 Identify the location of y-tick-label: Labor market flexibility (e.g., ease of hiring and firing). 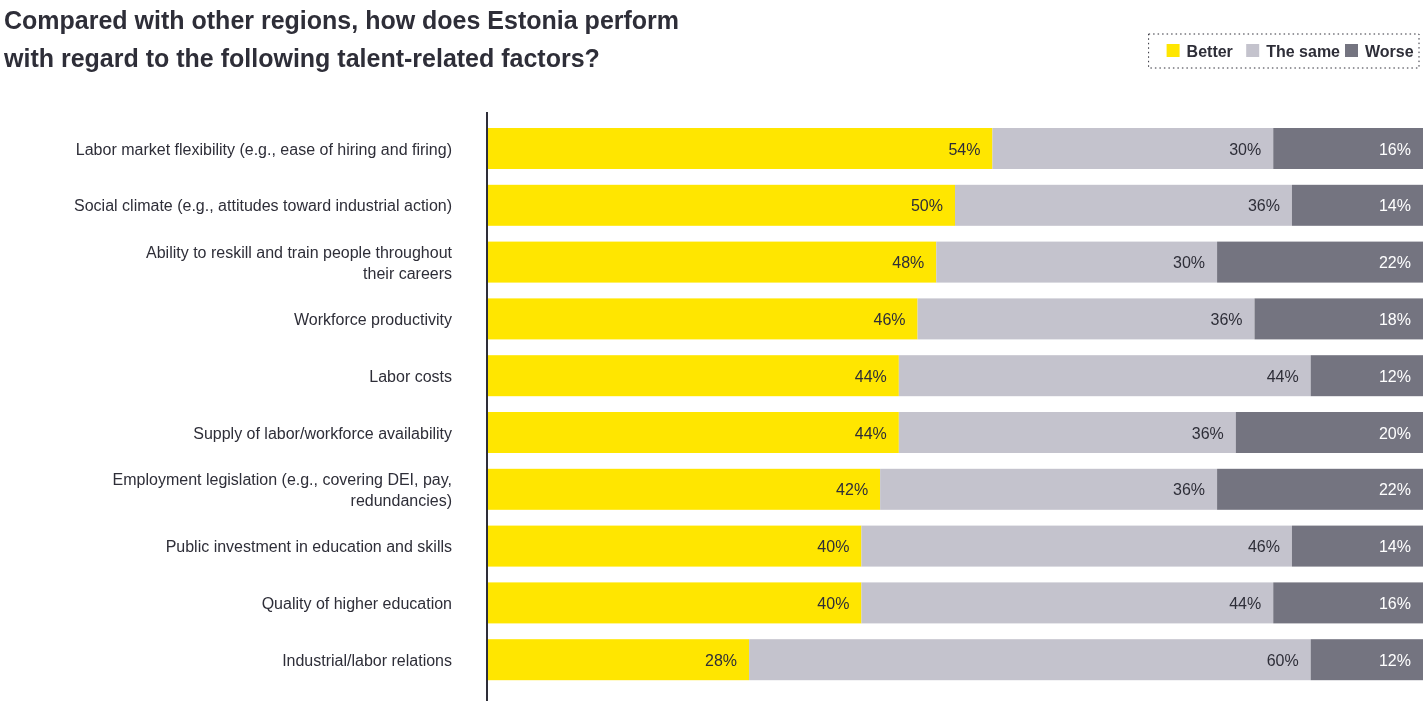
(263, 149).